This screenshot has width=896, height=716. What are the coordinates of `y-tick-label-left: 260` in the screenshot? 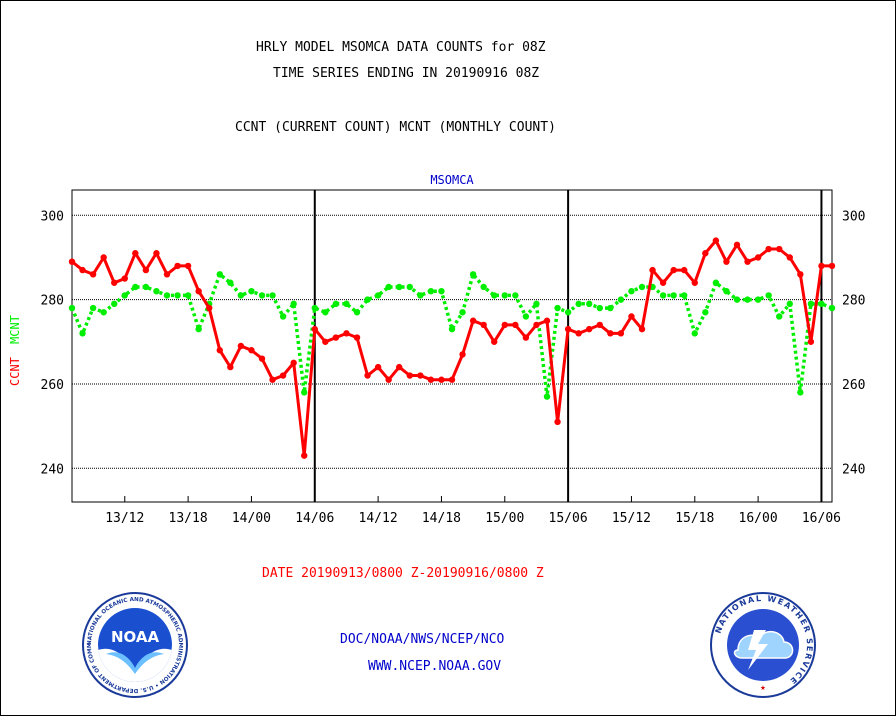 It's located at (52, 385).